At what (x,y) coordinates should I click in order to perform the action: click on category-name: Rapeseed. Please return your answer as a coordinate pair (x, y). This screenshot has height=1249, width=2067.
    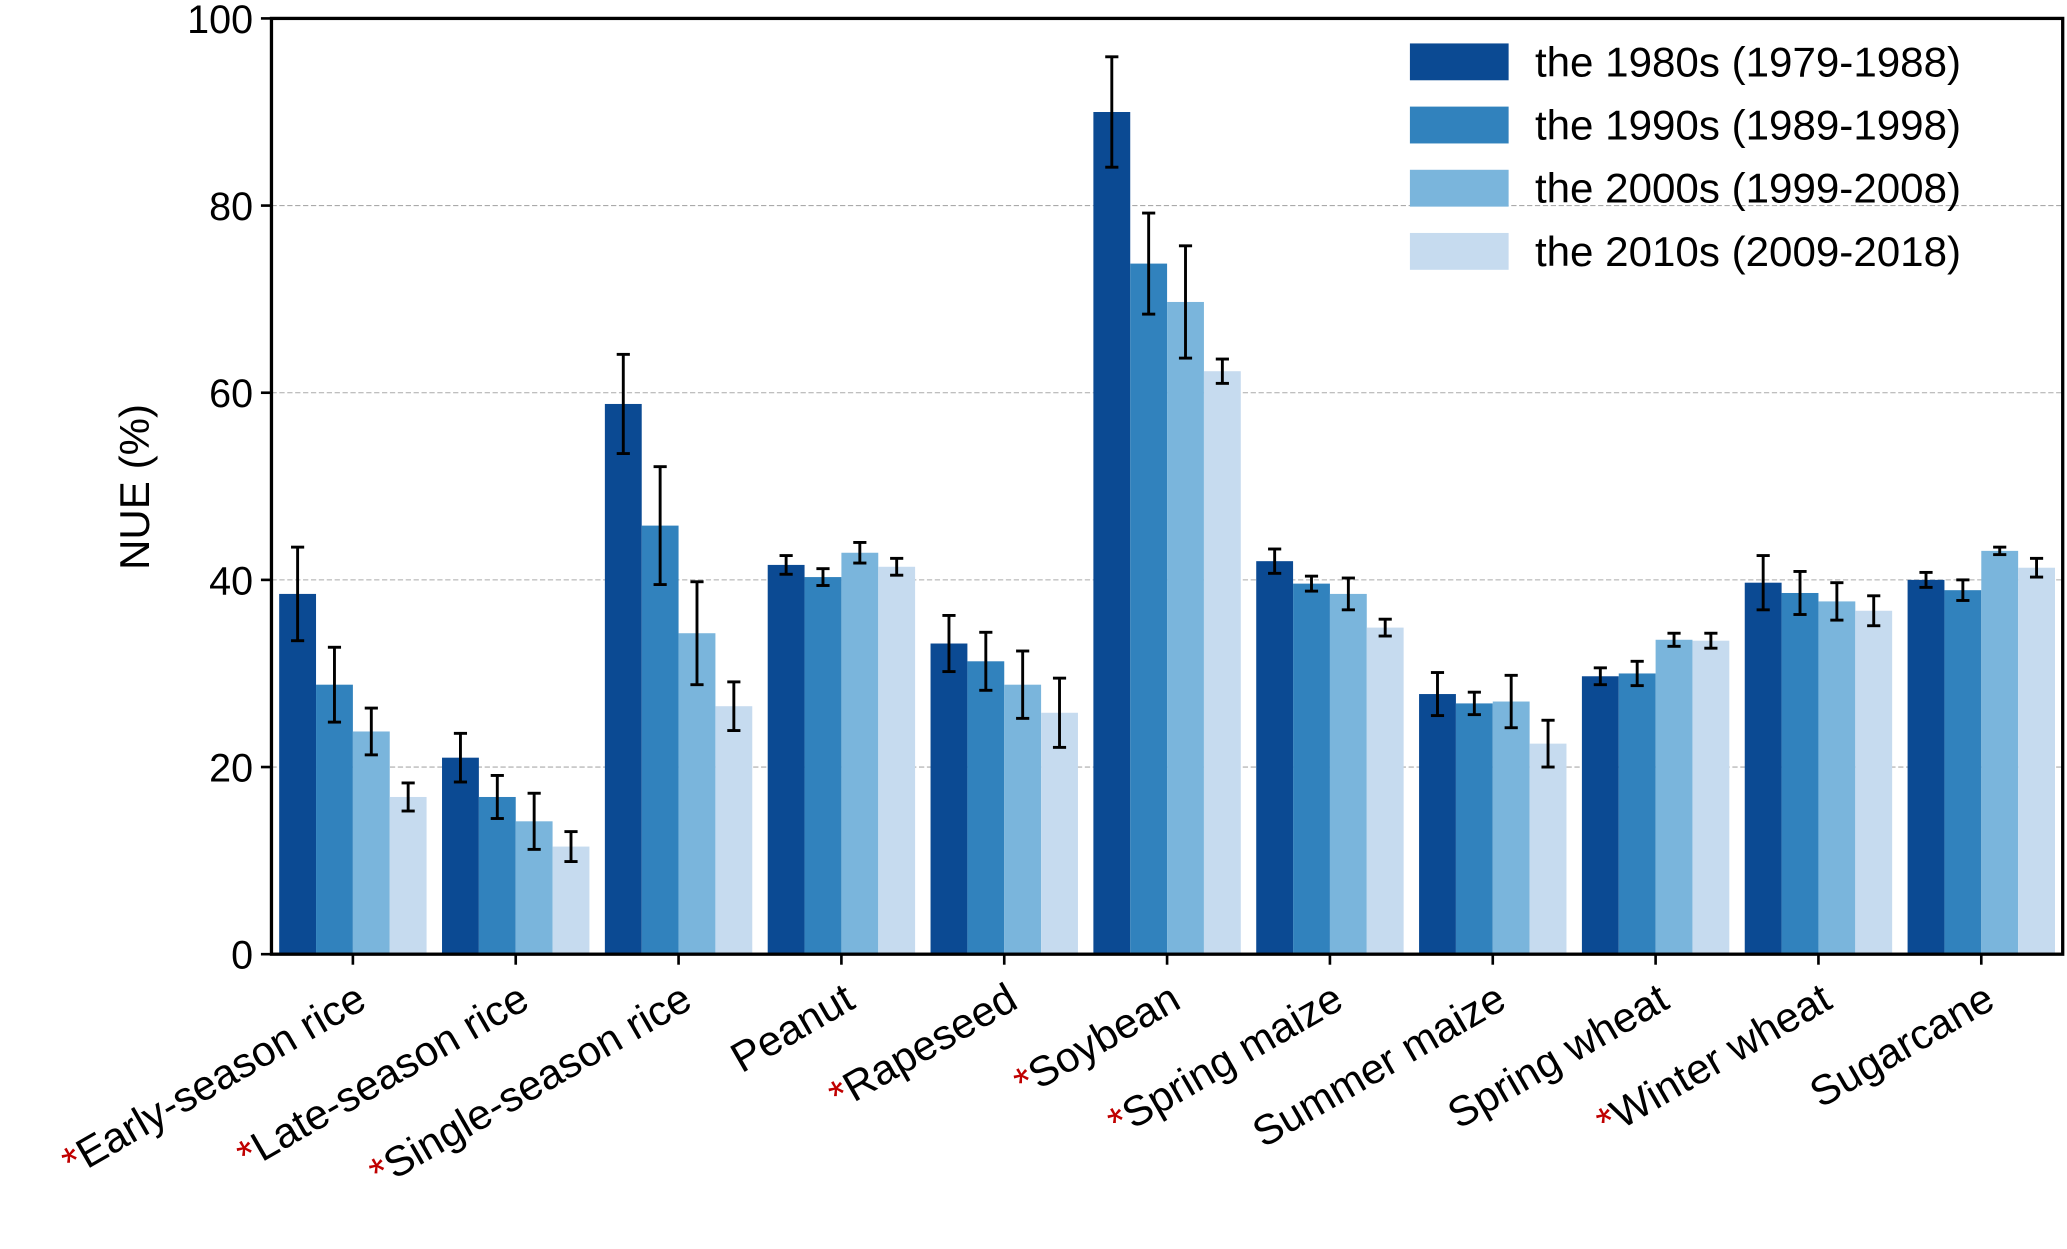
    Looking at the image, I should click on (930, 1042).